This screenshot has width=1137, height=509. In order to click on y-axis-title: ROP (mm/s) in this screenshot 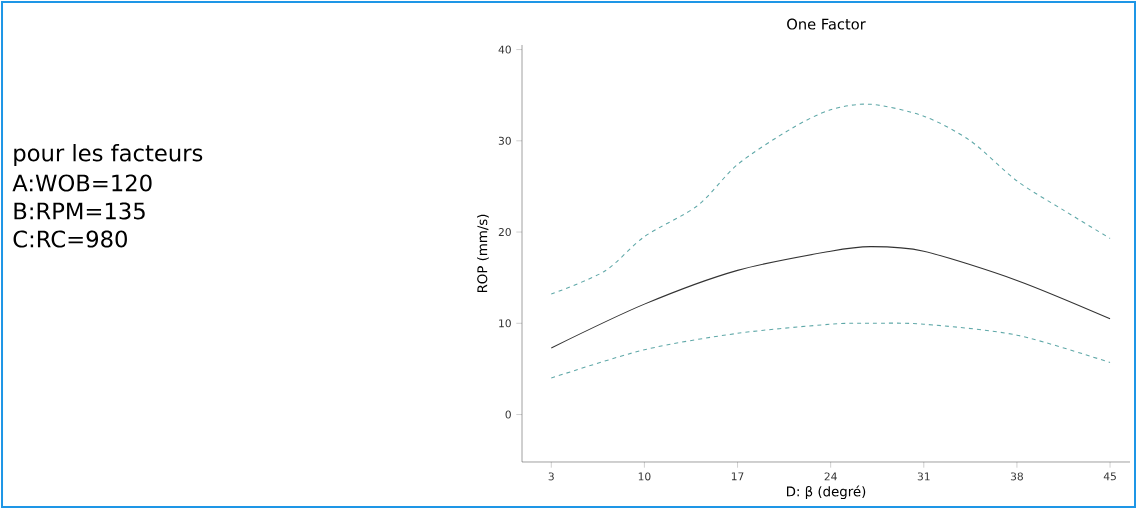, I will do `click(483, 253)`.